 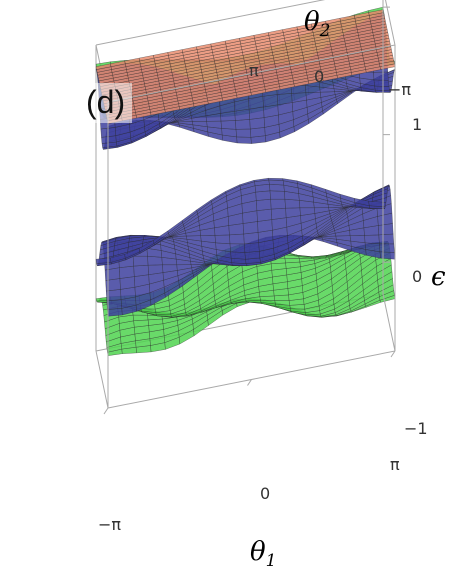 What do you see at coordinates (399, 89) in the screenshot?
I see `y-tick-neg-pi: −π` at bounding box center [399, 89].